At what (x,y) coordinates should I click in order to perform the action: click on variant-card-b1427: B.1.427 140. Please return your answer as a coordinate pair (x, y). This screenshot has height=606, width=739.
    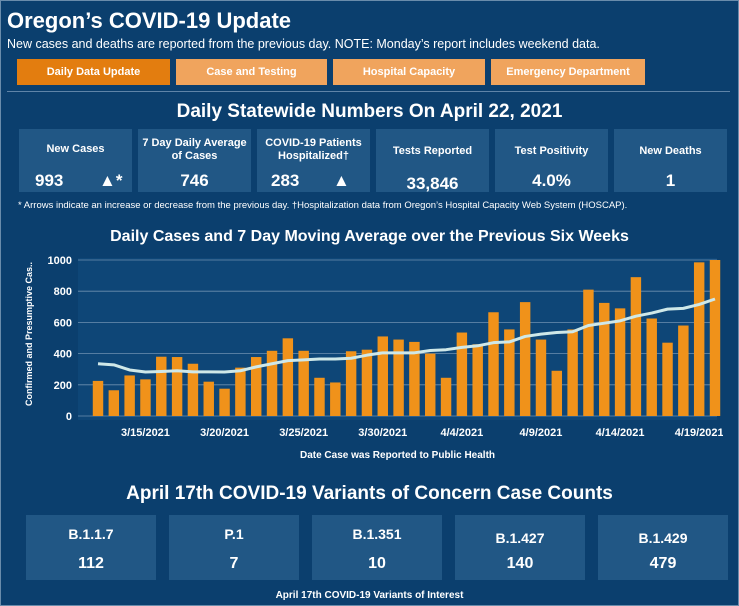
    Looking at the image, I should click on (520, 547).